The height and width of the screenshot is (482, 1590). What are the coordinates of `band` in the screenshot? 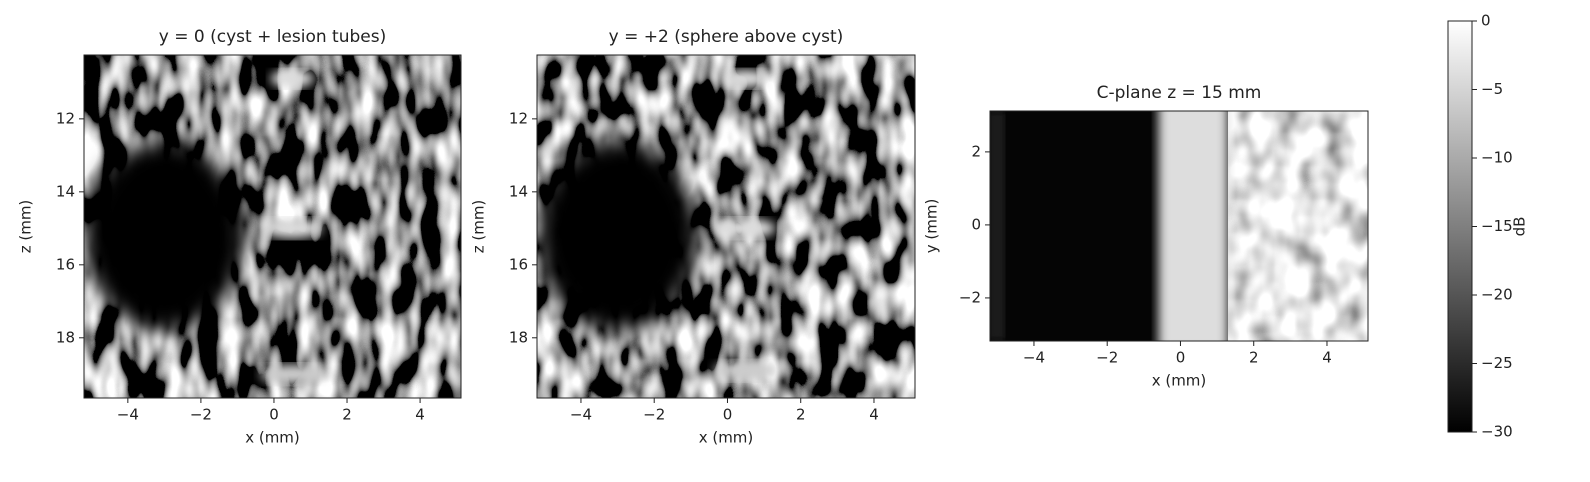 It's located at (1193, 226).